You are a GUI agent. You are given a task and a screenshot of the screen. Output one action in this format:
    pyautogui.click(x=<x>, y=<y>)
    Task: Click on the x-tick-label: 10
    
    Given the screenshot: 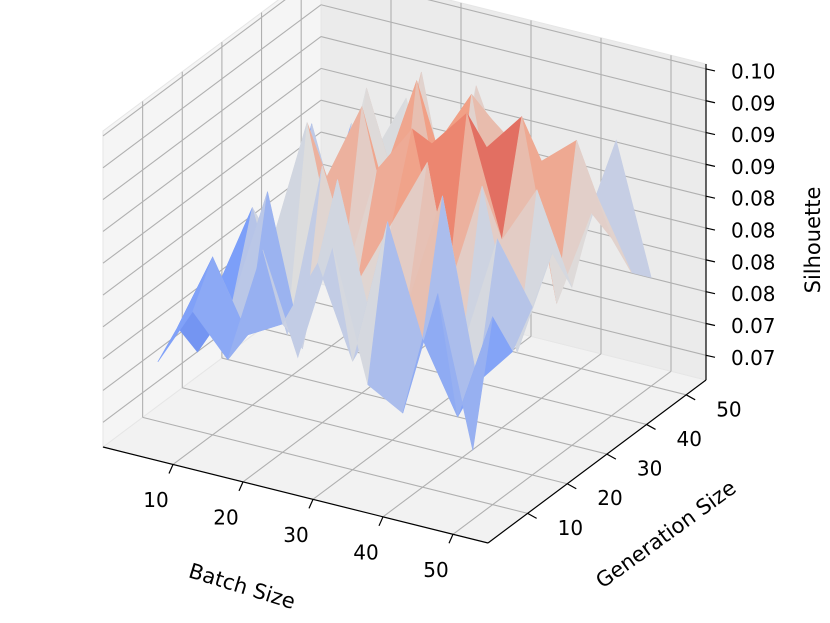 What is the action you would take?
    pyautogui.click(x=155, y=500)
    